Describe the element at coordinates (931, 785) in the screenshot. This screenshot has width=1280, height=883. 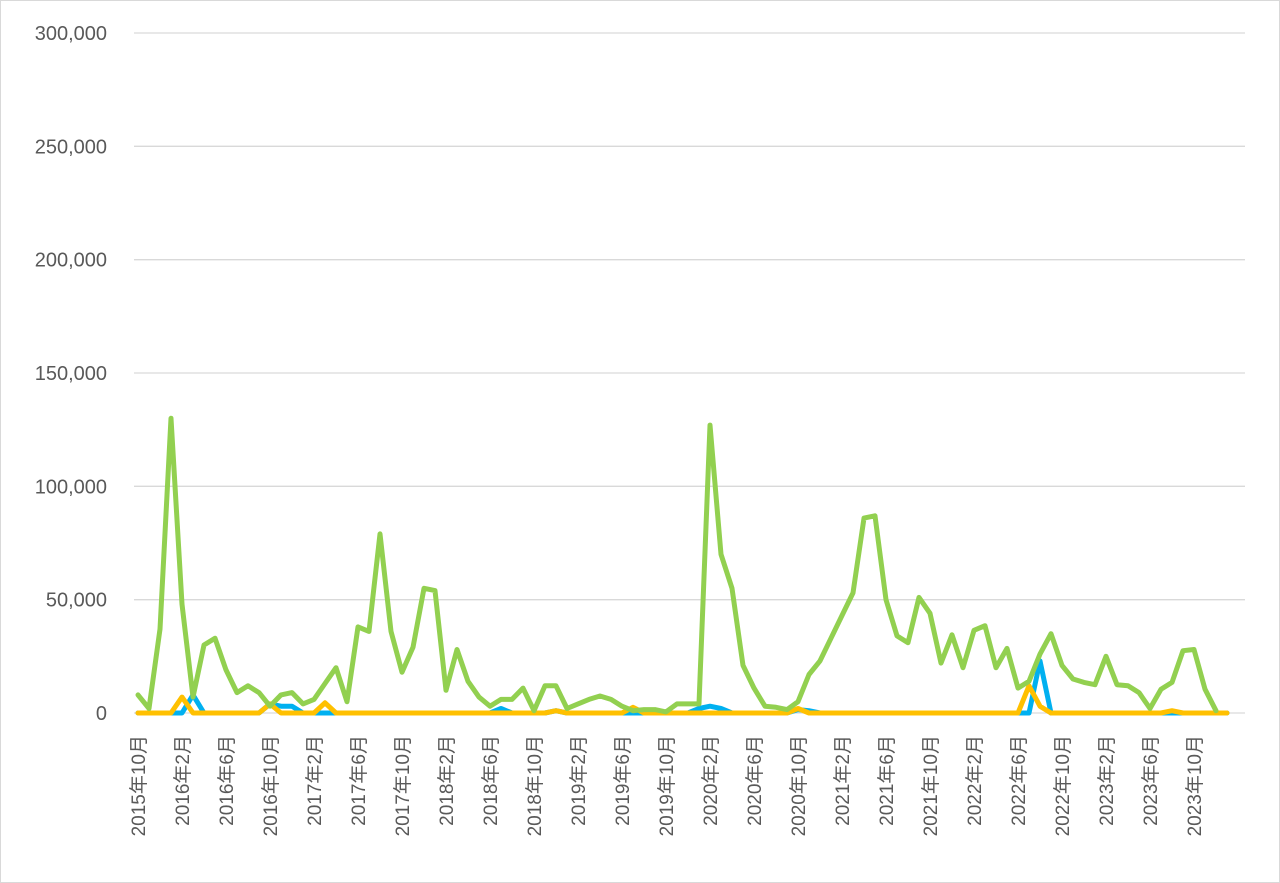
I see `x-tick-label: 2021年10月` at that location.